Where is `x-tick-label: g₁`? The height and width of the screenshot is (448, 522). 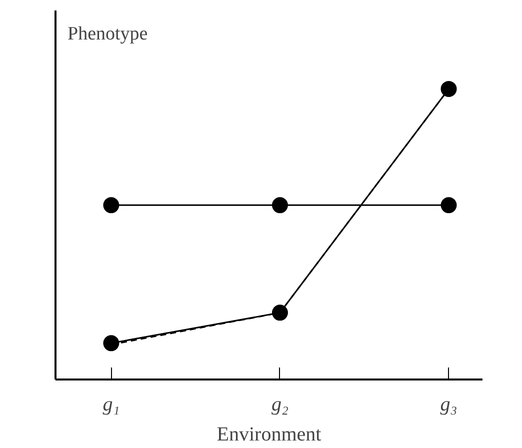 x-tick-label: g₁ is located at coordinates (111, 405).